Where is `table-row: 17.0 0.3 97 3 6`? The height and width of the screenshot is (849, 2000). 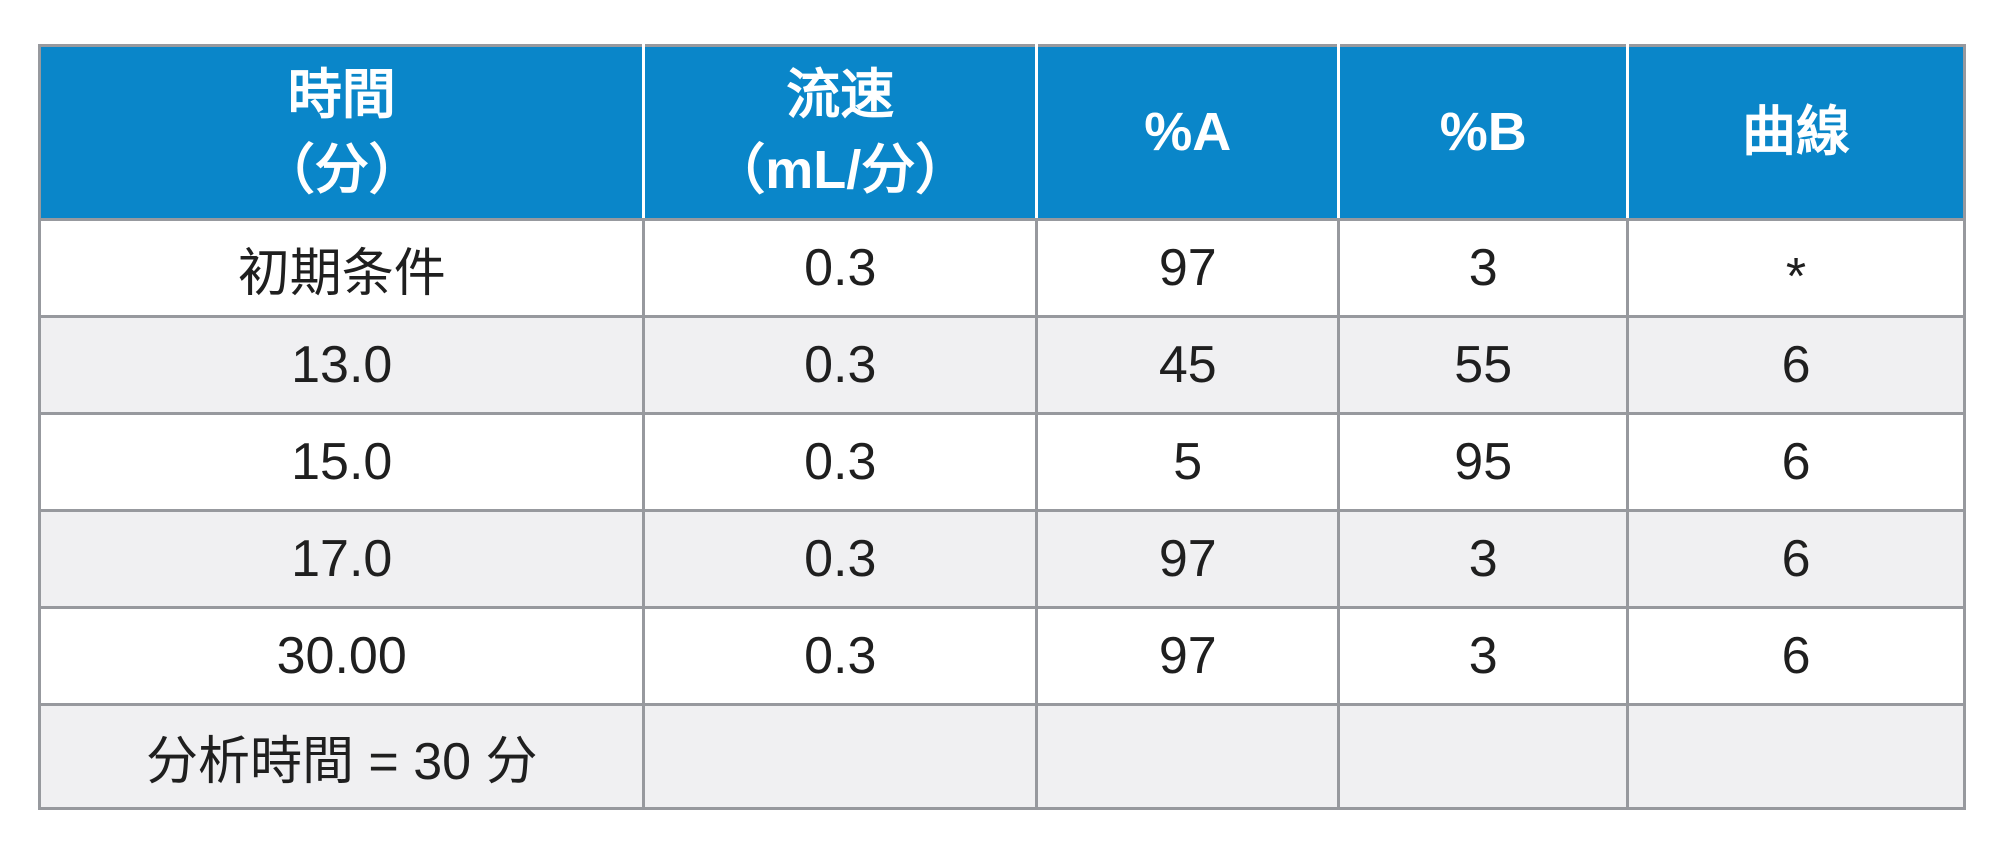 table-row: 17.0 0.3 97 3 6 is located at coordinates (1001, 559).